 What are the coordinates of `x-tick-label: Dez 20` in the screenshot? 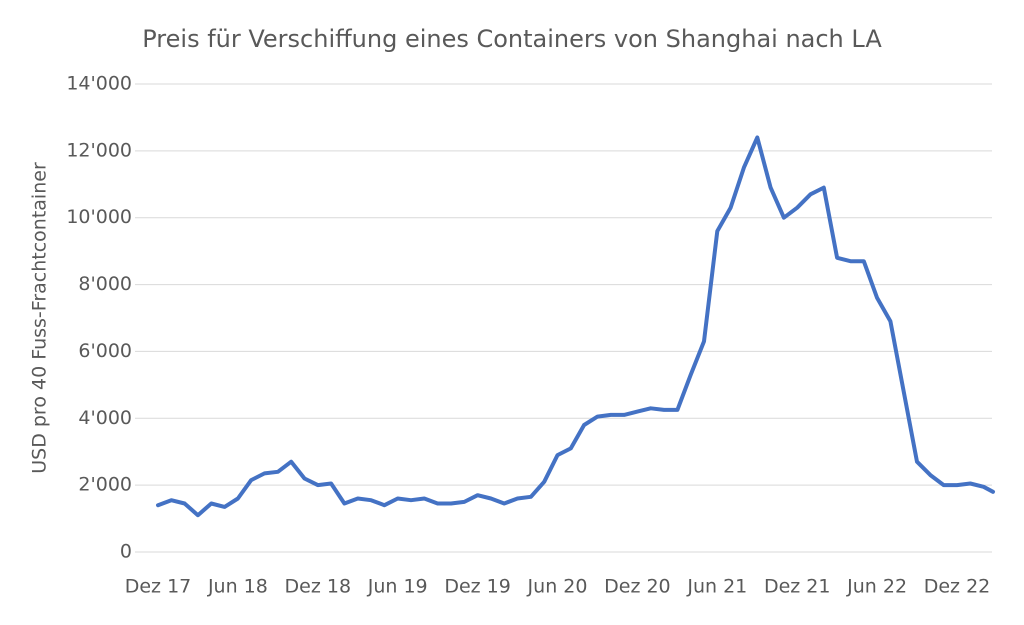 It's located at (637, 587).